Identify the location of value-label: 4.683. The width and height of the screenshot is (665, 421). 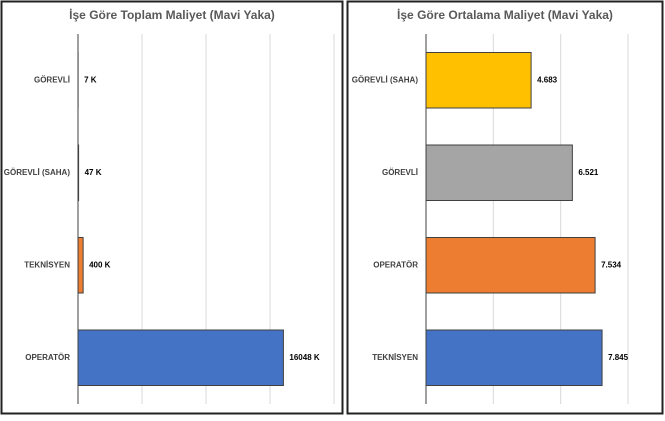
(547, 79).